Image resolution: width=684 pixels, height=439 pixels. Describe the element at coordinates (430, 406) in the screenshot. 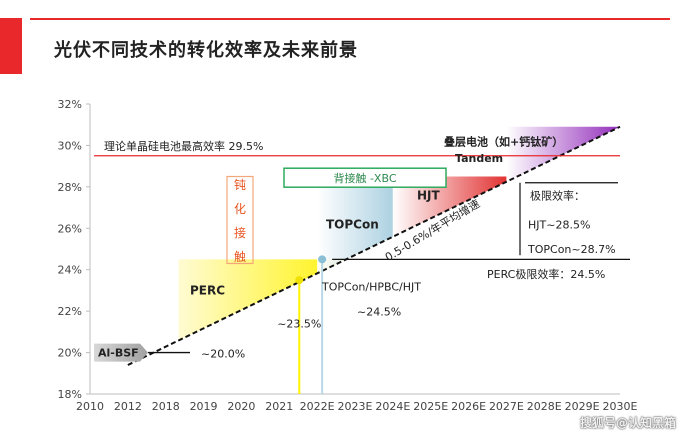

I see `x-tick-label: 2025E` at that location.